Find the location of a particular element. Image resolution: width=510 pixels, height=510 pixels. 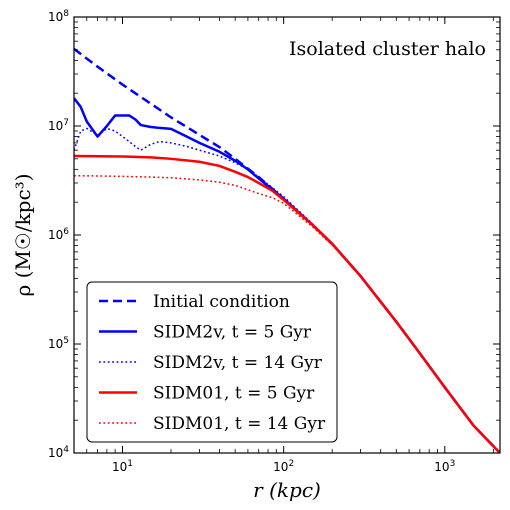

y-axis-label: ρ (M☉/kpc³) is located at coordinates (23, 234).